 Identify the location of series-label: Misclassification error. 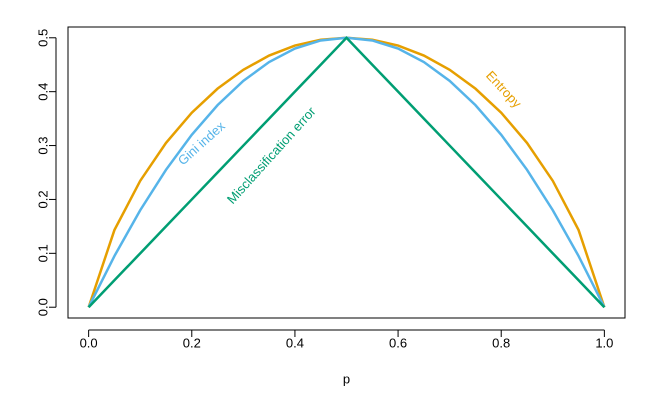
(271, 154).